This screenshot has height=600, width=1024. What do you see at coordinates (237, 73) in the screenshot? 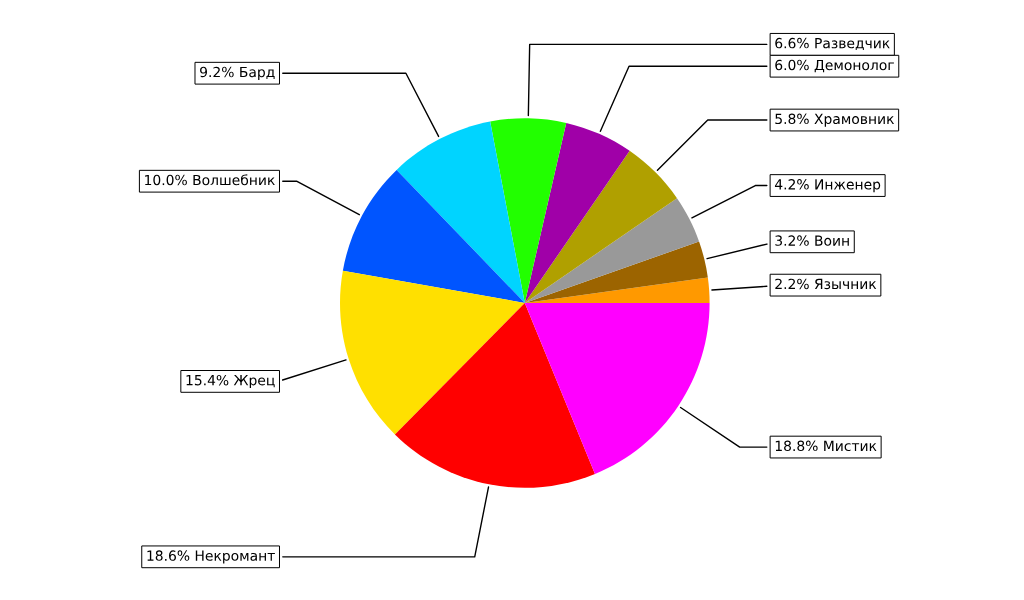
I see `slice-label: 9.2% Бард` at bounding box center [237, 73].